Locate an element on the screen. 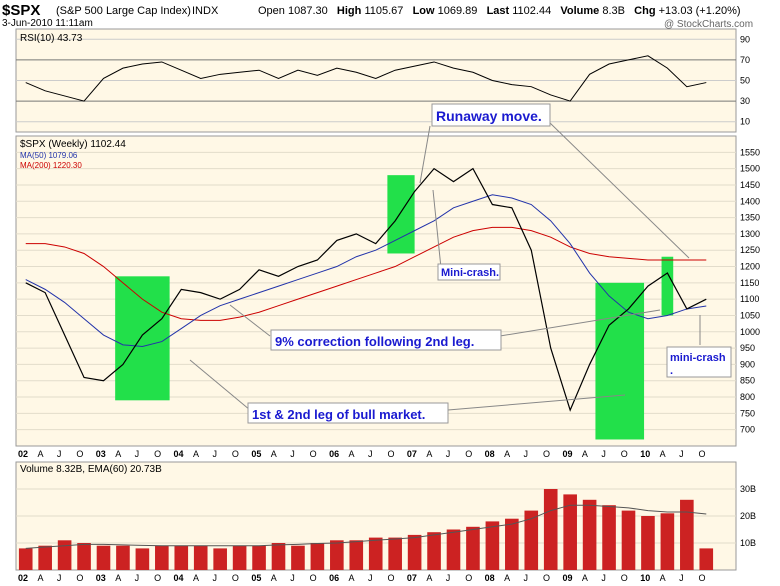 This screenshot has height=586, width=780. volume-tick-label: 20B is located at coordinates (748, 516).